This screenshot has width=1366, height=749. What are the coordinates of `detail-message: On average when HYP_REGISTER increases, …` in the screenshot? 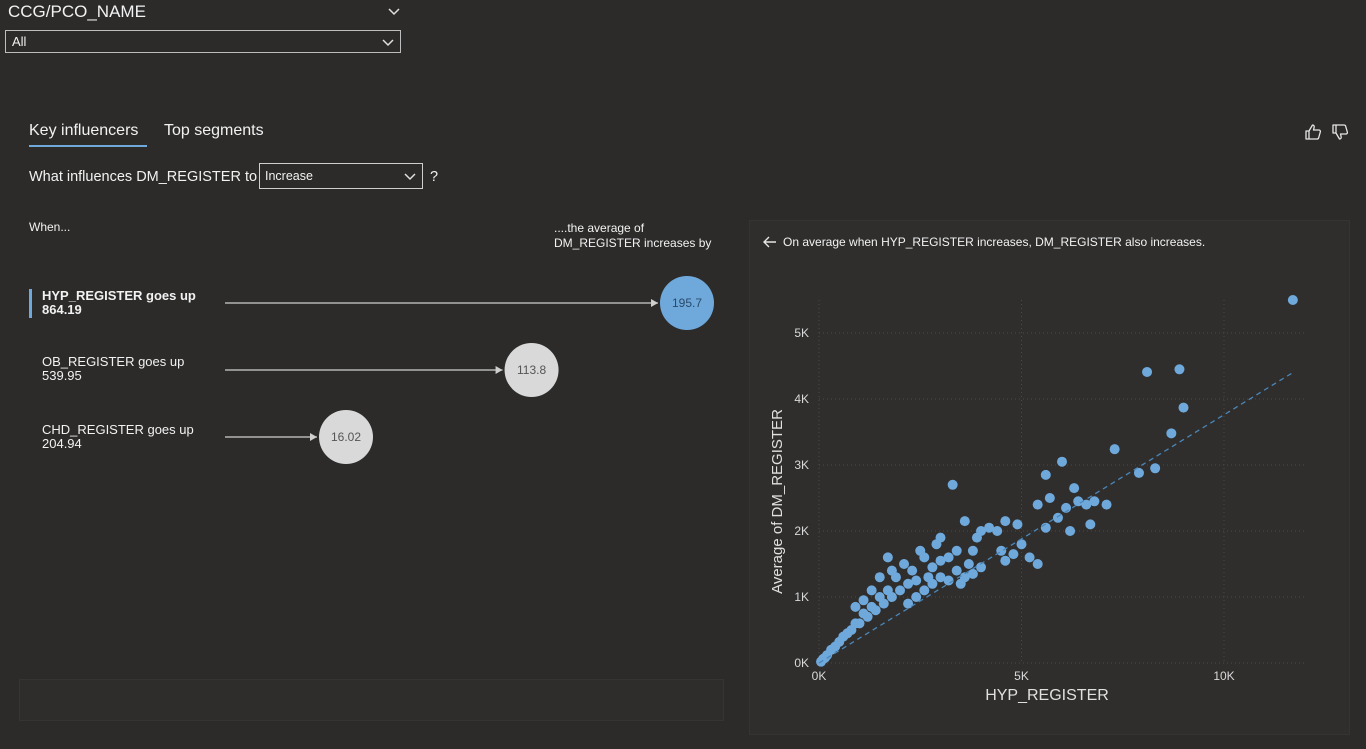 It's located at (994, 242).